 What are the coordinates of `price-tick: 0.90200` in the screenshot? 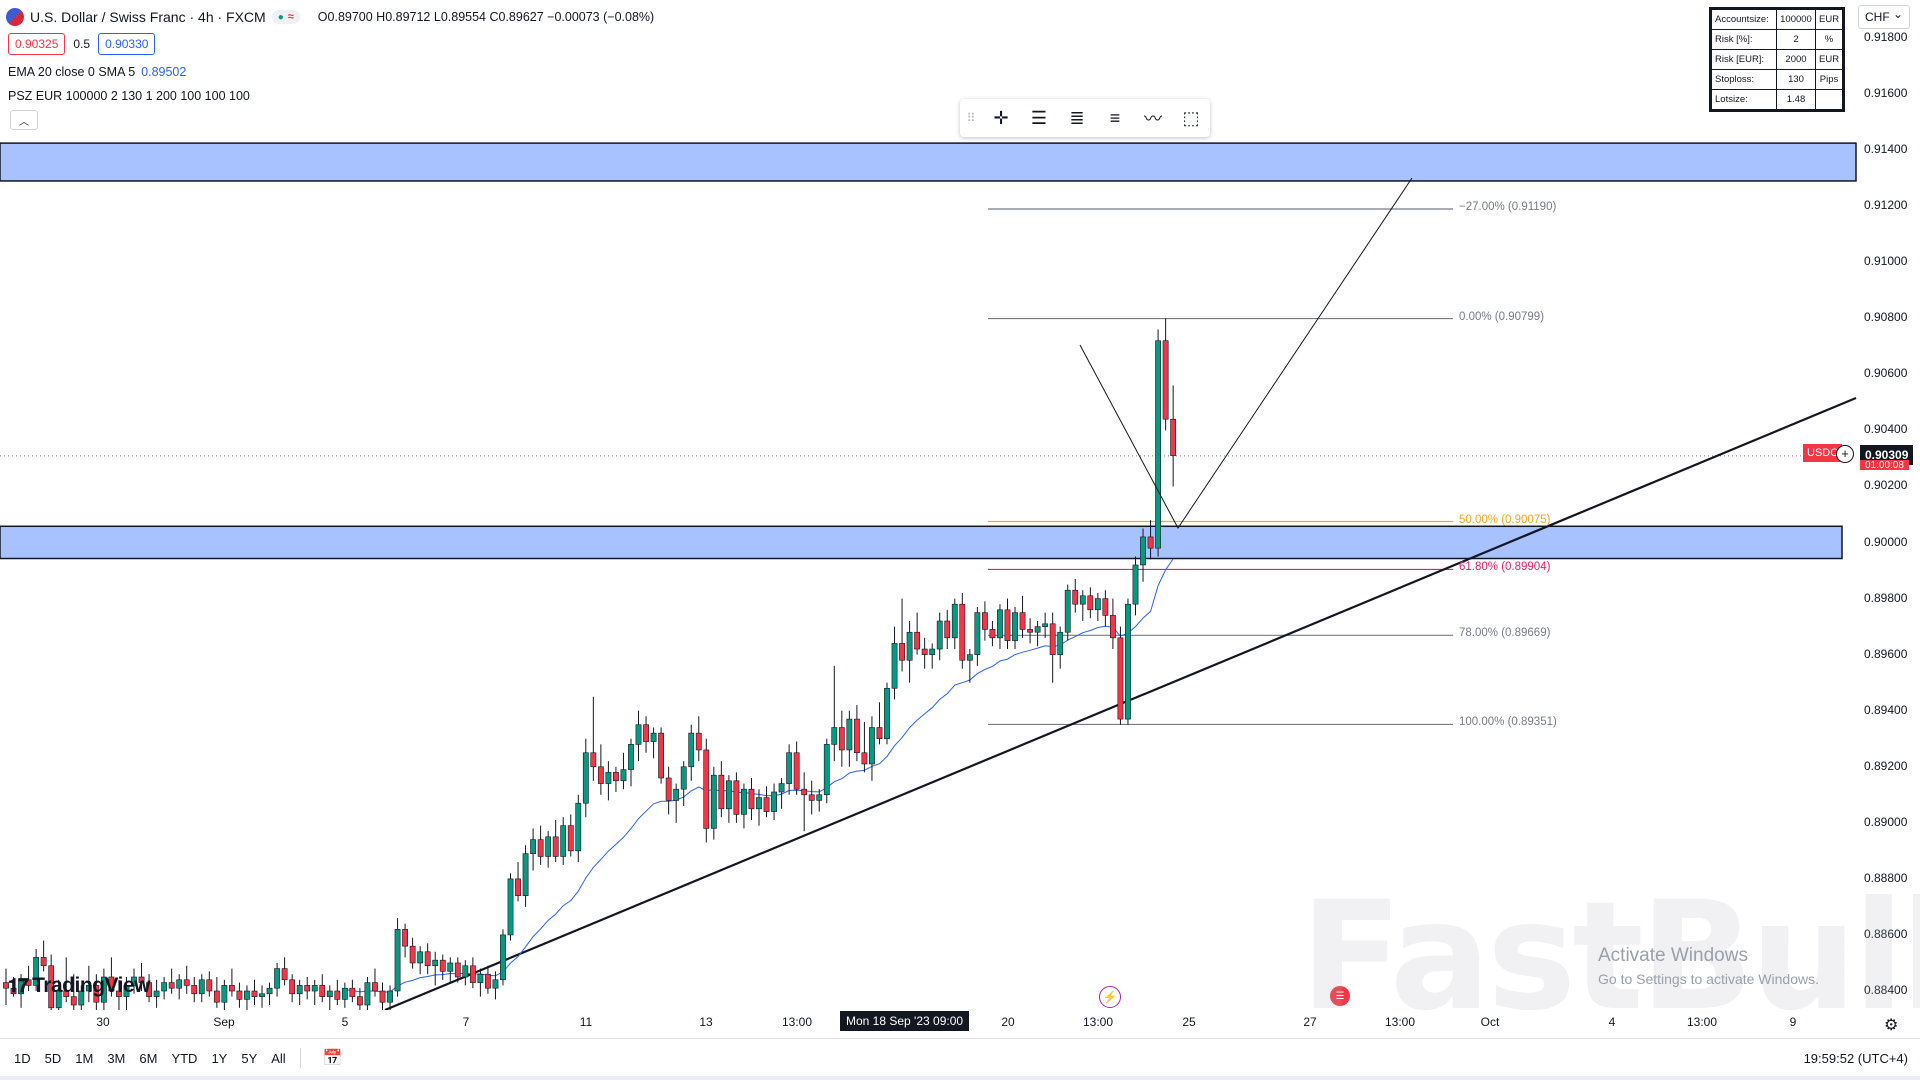 It's located at (1886, 485).